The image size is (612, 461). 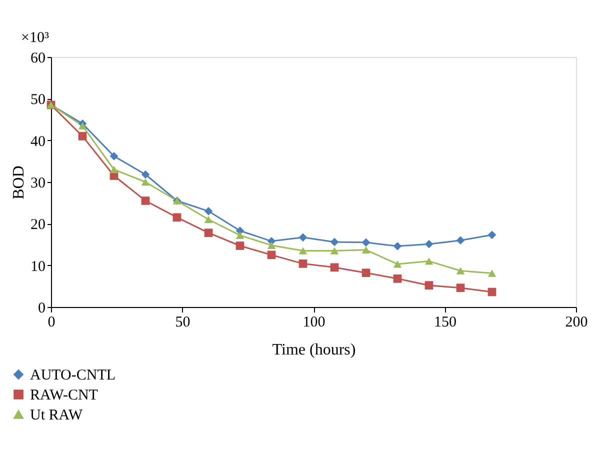 I want to click on y-tick-label: 10, so click(x=38, y=266).